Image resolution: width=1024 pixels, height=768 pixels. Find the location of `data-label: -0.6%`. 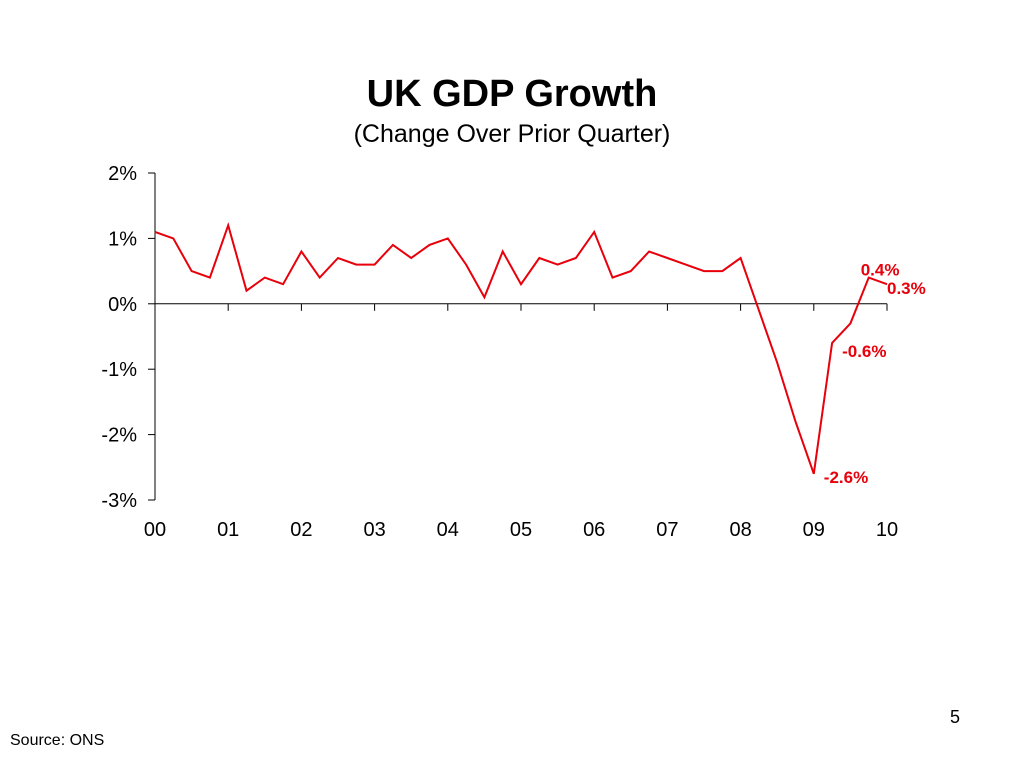

data-label: -0.6% is located at coordinates (864, 351).